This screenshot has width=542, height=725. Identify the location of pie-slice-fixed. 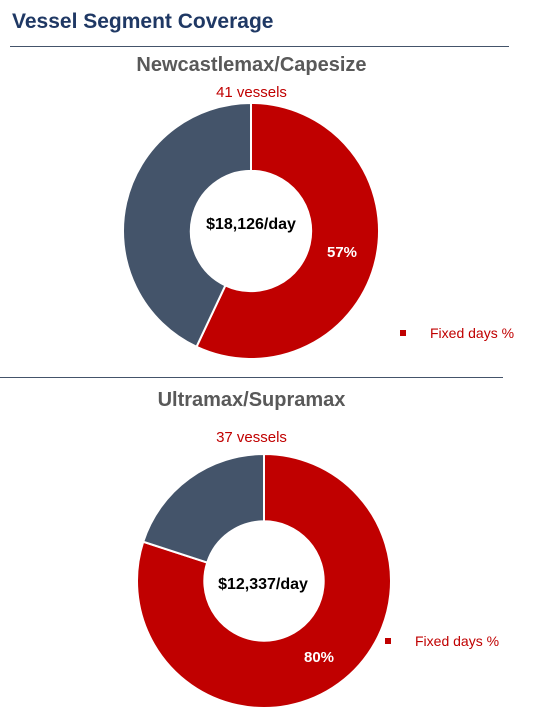
(287, 230).